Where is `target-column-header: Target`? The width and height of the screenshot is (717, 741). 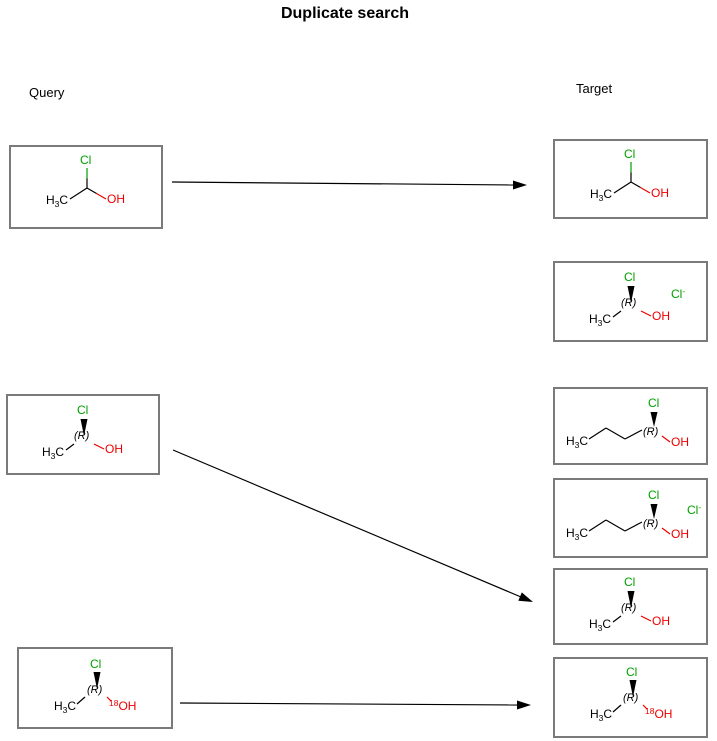
target-column-header: Target is located at coordinates (594, 88).